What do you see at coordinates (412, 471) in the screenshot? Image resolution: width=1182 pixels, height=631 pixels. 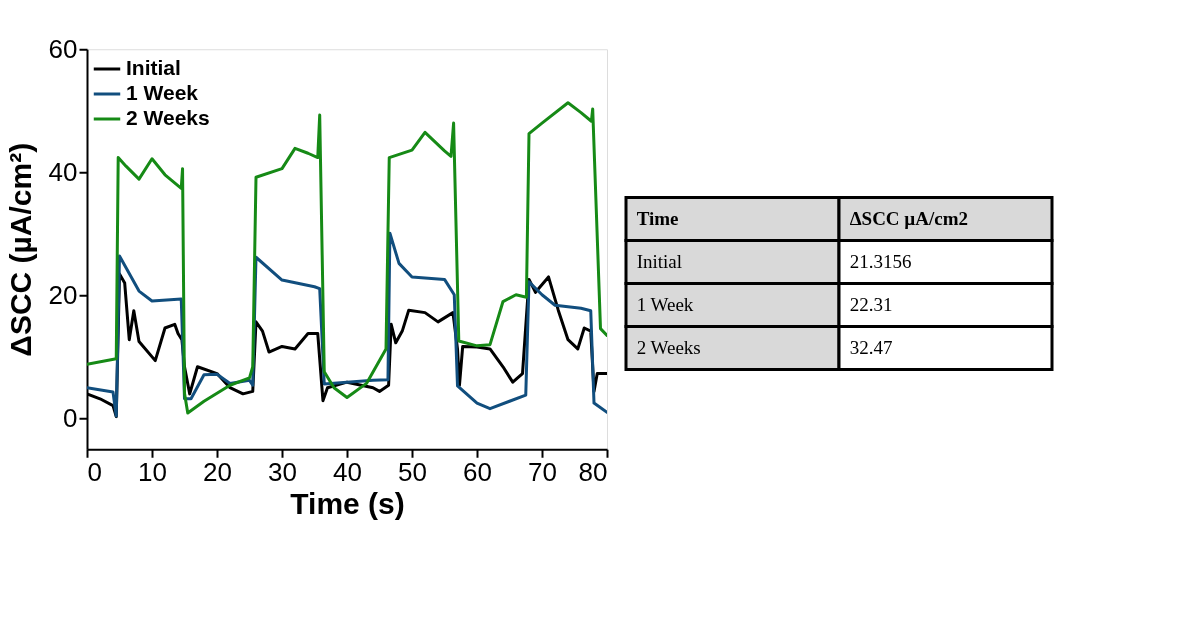 I see `x-tick-label: 50` at bounding box center [412, 471].